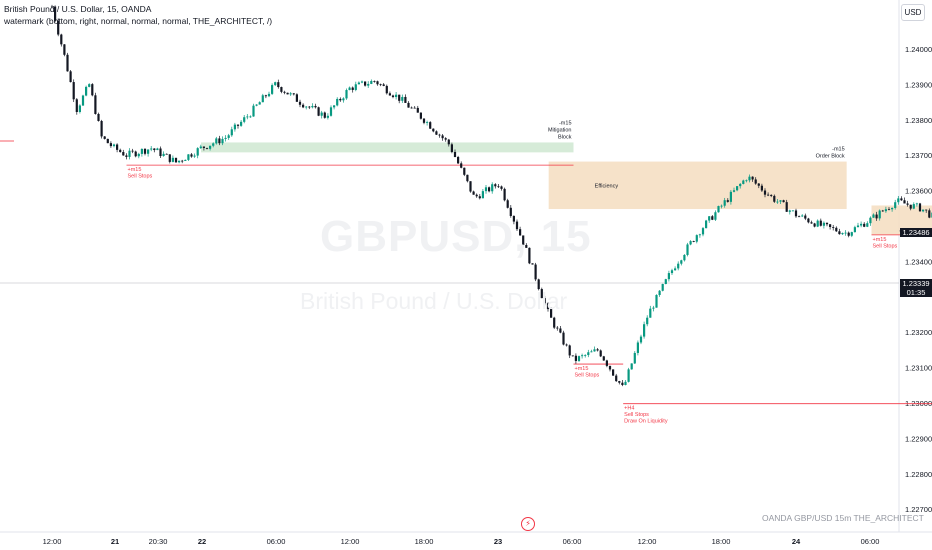 Image resolution: width=932 pixels, height=550 pixels. I want to click on level-label-draw-on-liquidity-2: Draw On Liquidity, so click(646, 422).